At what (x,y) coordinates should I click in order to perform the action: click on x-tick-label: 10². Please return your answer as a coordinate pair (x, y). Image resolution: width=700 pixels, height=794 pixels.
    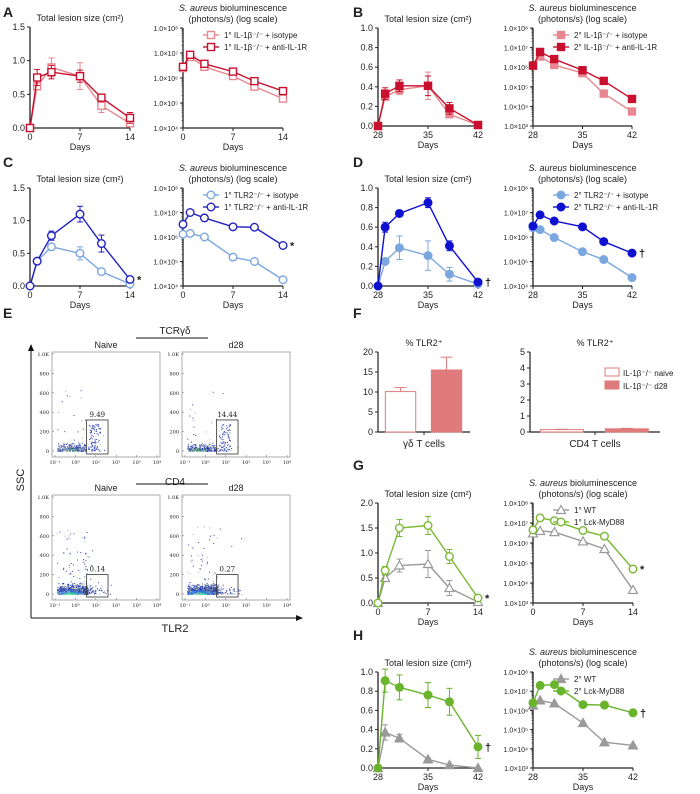
    Looking at the image, I should click on (116, 463).